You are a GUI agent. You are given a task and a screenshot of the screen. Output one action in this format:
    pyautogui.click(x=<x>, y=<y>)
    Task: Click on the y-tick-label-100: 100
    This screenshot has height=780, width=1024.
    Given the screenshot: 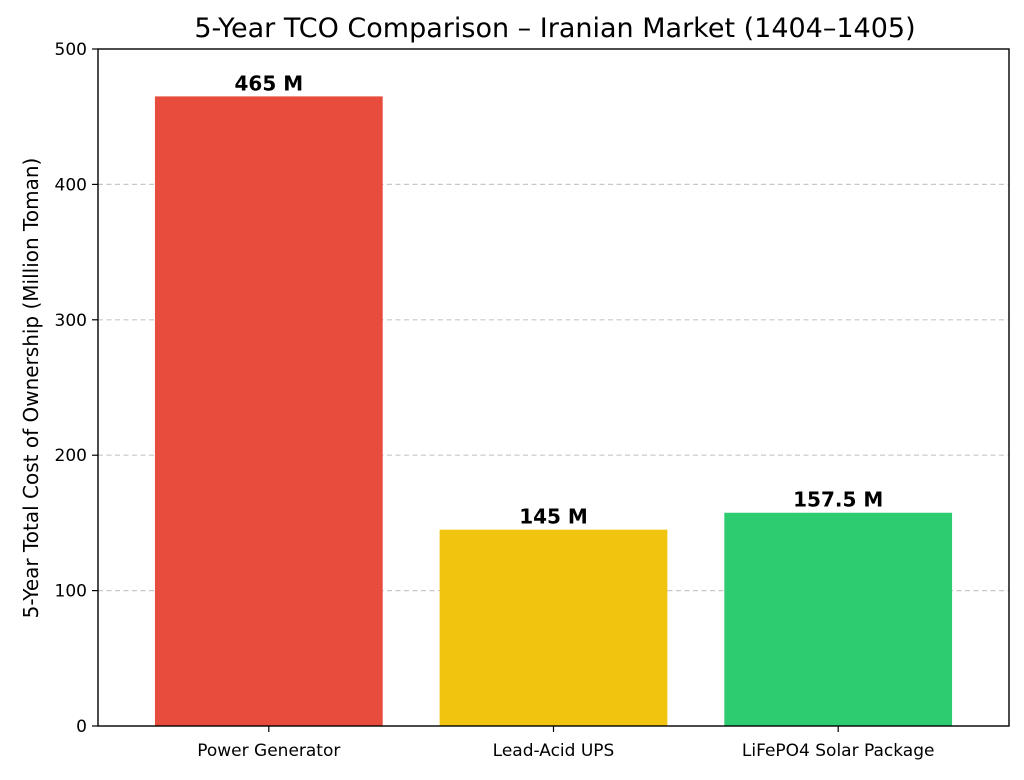 What is the action you would take?
    pyautogui.click(x=71, y=592)
    